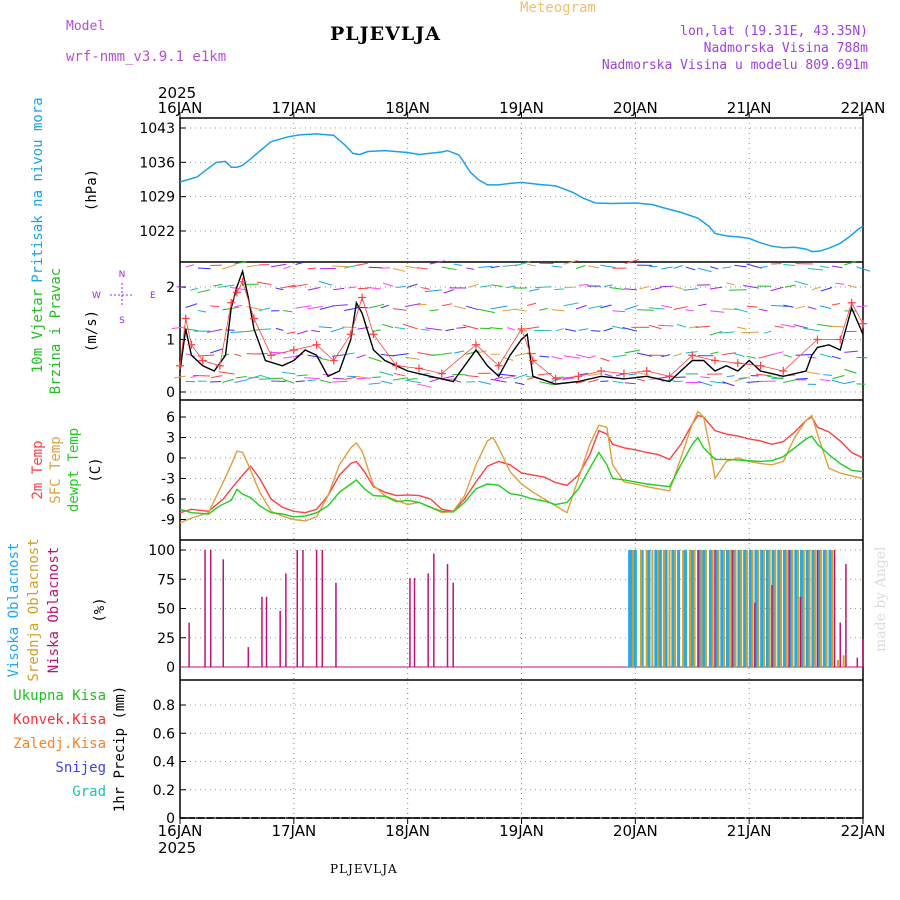 Image resolution: width=900 pixels, height=900 pixels. I want to click on y-tick-label: 0.6, so click(164, 734).